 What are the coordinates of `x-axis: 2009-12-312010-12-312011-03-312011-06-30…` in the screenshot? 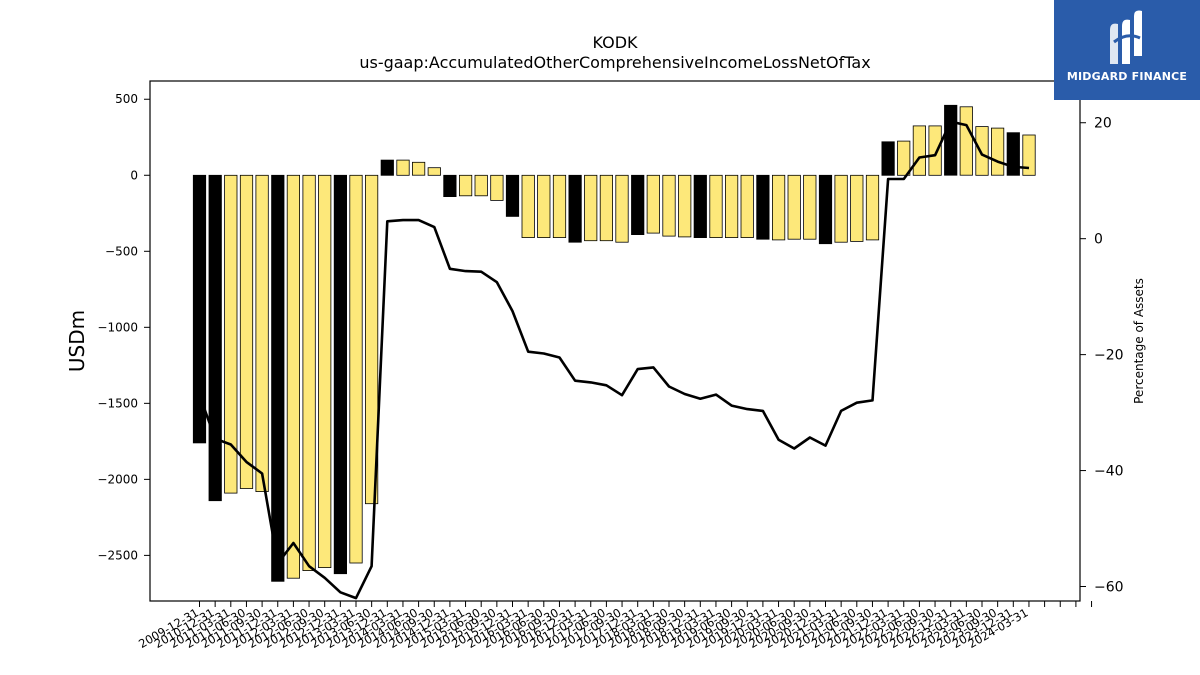 It's located at (614, 626).